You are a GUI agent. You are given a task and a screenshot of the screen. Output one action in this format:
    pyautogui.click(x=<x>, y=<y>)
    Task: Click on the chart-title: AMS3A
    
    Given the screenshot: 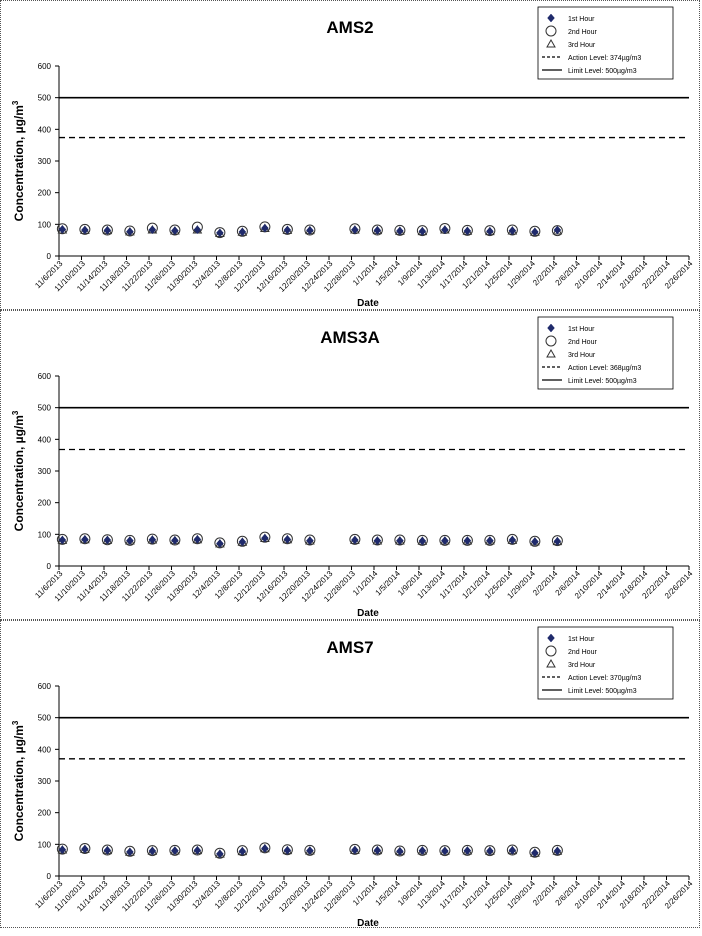 What is the action you would take?
    pyautogui.click(x=350, y=337)
    